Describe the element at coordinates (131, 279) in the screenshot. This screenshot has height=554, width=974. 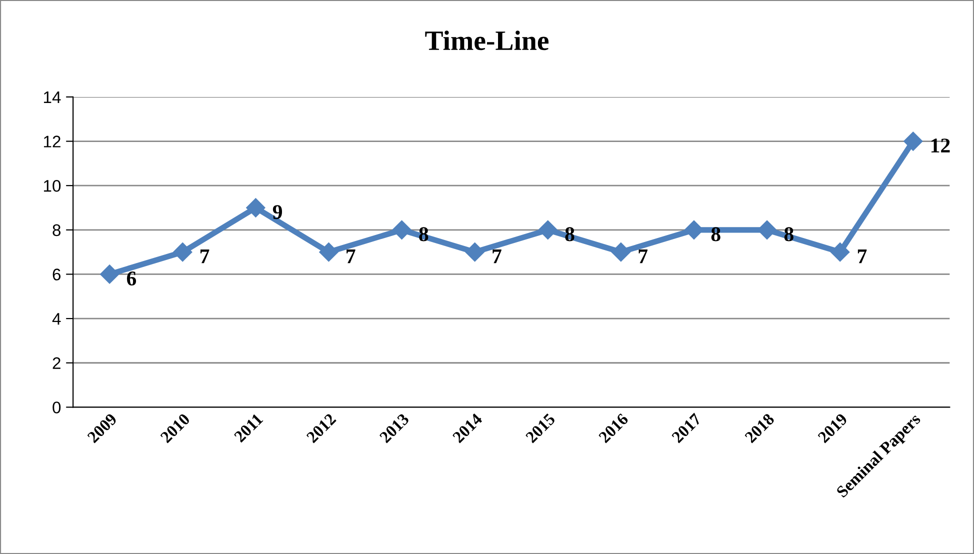
I see `data-label: 6` at that location.